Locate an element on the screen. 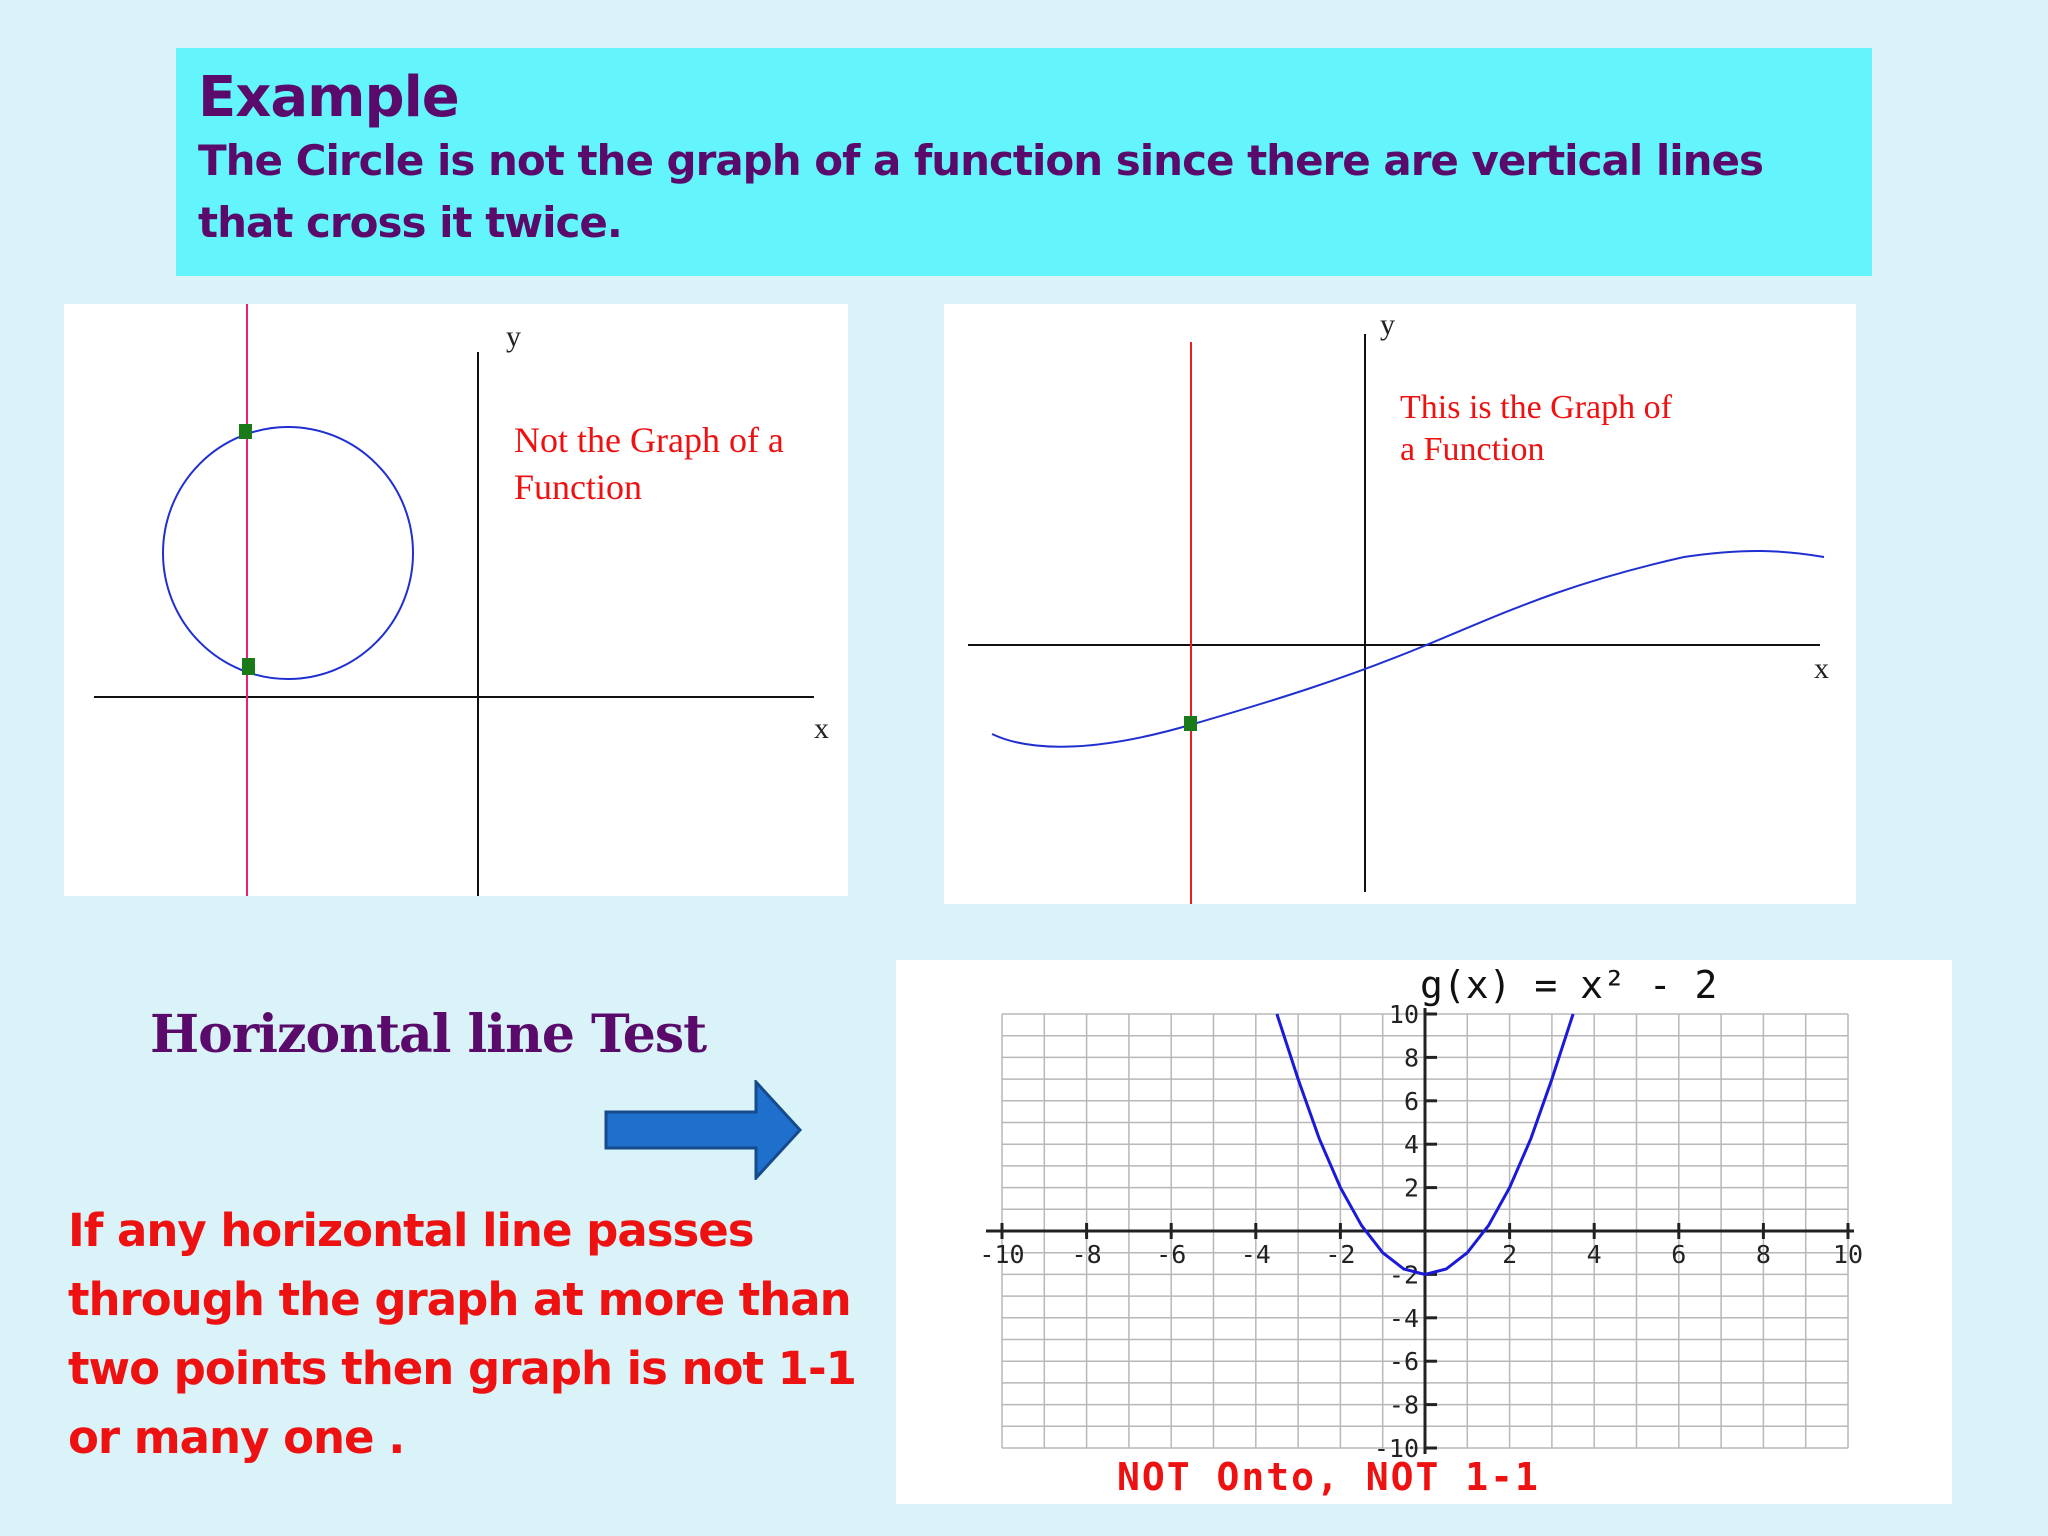 The height and width of the screenshot is (1536, 2048). x-tick-label: 4 is located at coordinates (1594, 1254).